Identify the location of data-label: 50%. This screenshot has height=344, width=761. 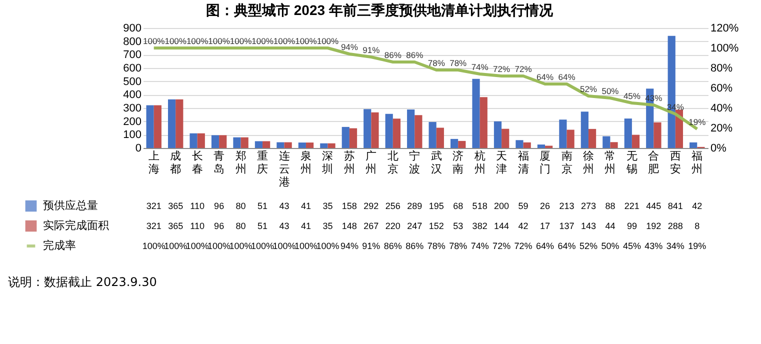
(610, 246).